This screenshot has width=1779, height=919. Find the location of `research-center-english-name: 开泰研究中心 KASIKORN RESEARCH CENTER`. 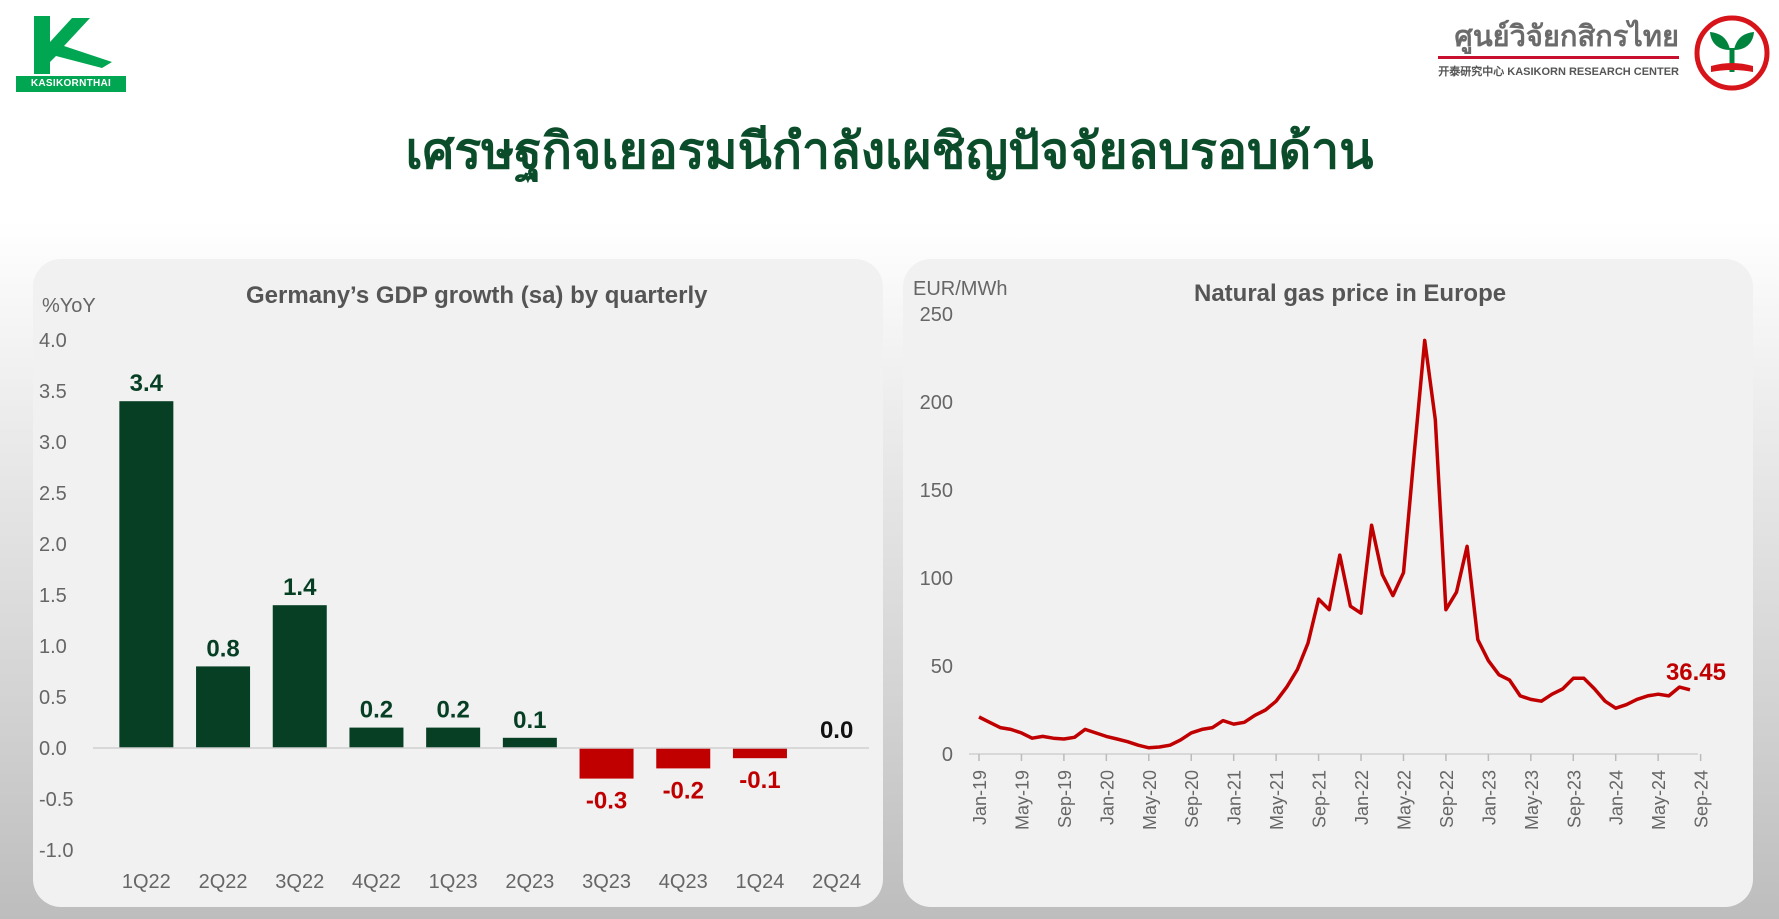

research-center-english-name: 开泰研究中心 KASIKORN RESEARCH CENTER is located at coordinates (1558, 72).